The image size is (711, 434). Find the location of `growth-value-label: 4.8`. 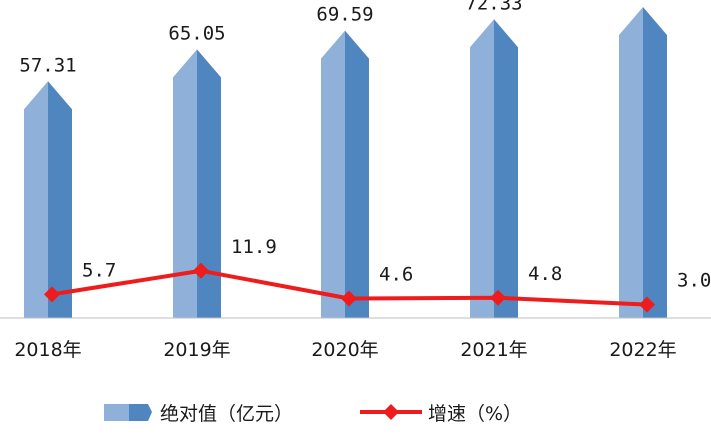

growth-value-label: 4.8 is located at coordinates (545, 274).